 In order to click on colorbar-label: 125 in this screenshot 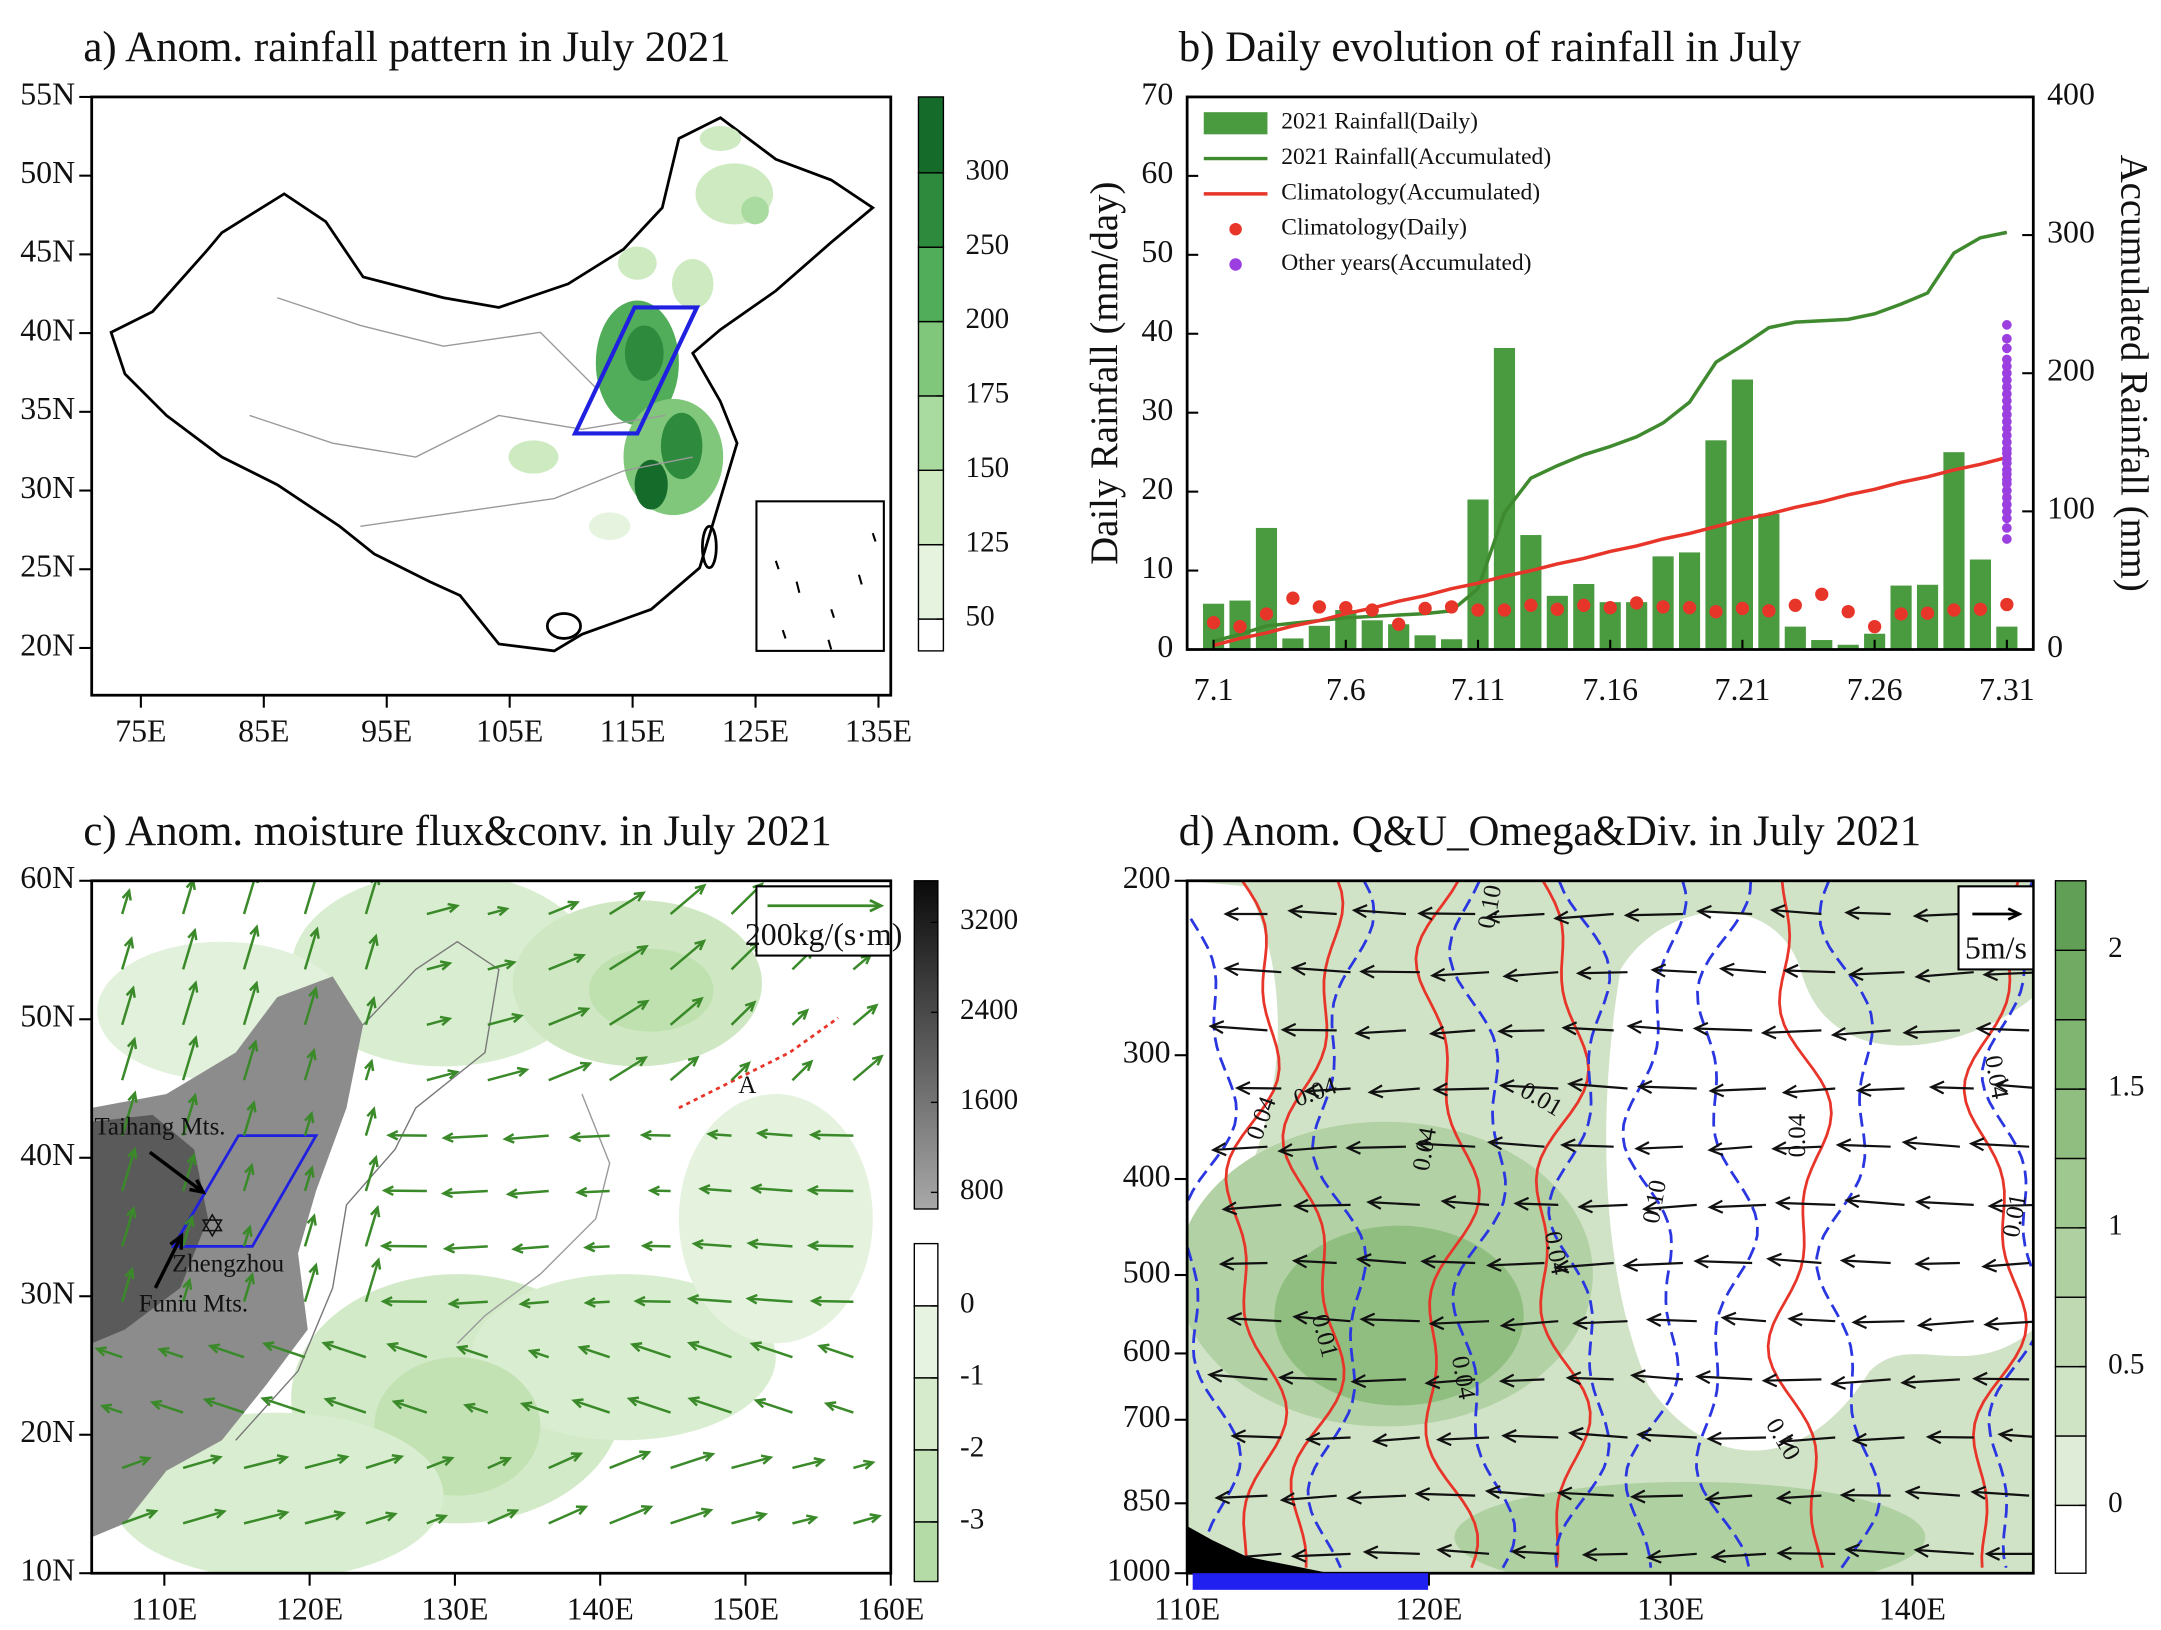, I will do `click(988, 542)`.